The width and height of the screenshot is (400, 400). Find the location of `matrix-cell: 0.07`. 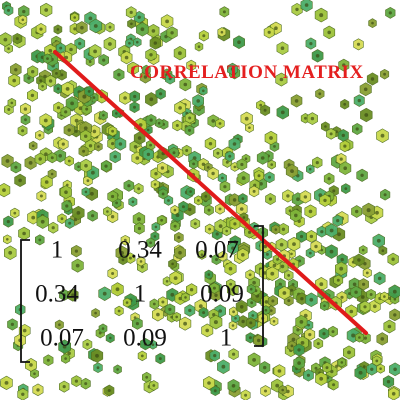

matrix-cell: 0.07 is located at coordinates (217, 250).